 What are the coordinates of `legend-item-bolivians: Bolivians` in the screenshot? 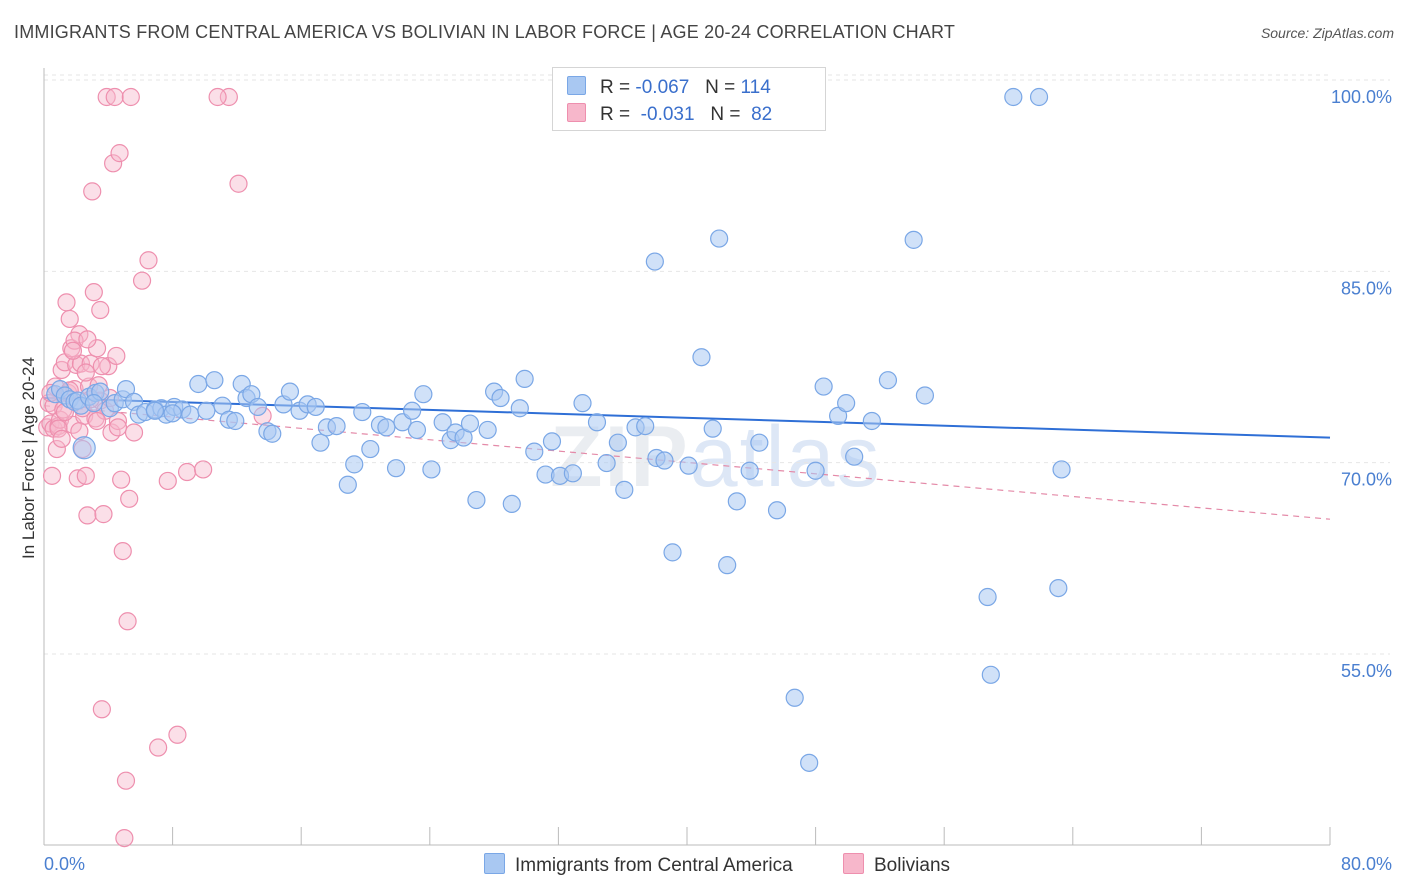 It's located at (896, 865).